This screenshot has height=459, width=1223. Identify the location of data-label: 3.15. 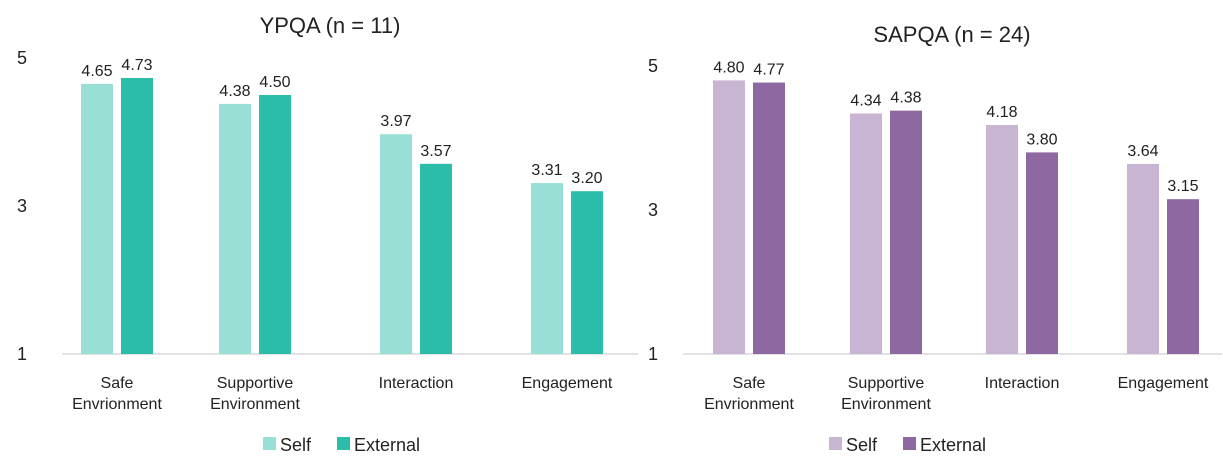
(1182, 186).